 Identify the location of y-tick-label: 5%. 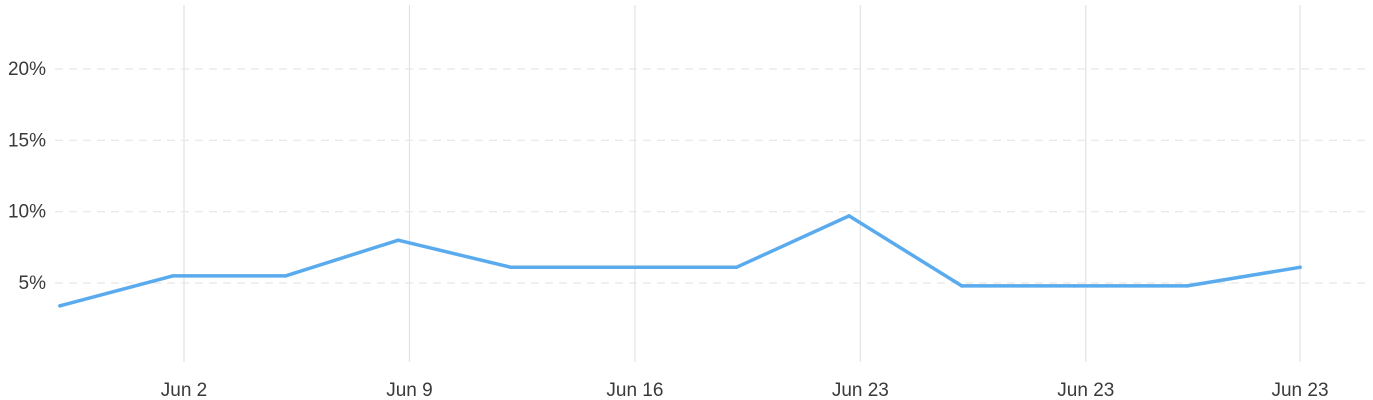
(33, 283).